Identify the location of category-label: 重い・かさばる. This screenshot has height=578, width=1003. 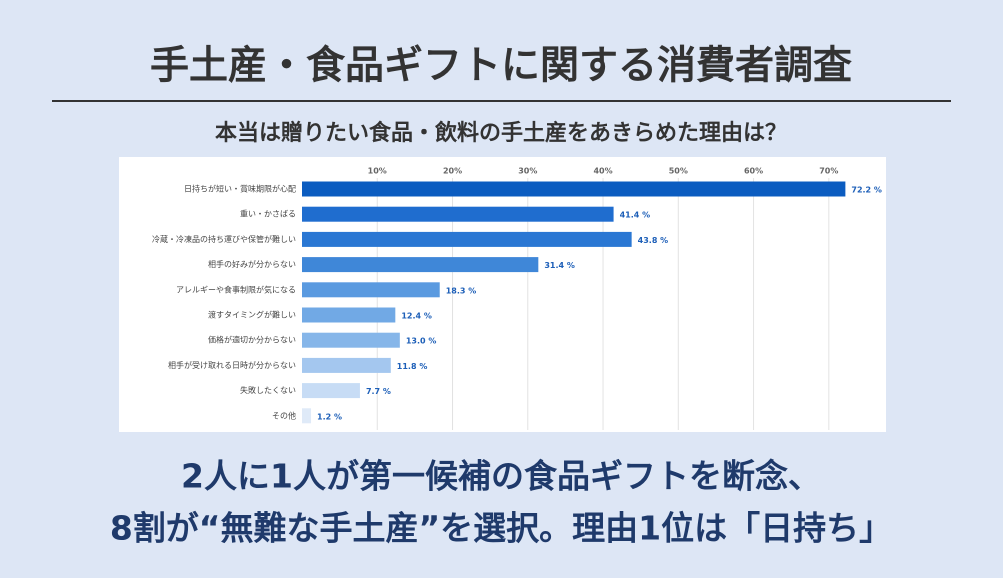
(268, 214).